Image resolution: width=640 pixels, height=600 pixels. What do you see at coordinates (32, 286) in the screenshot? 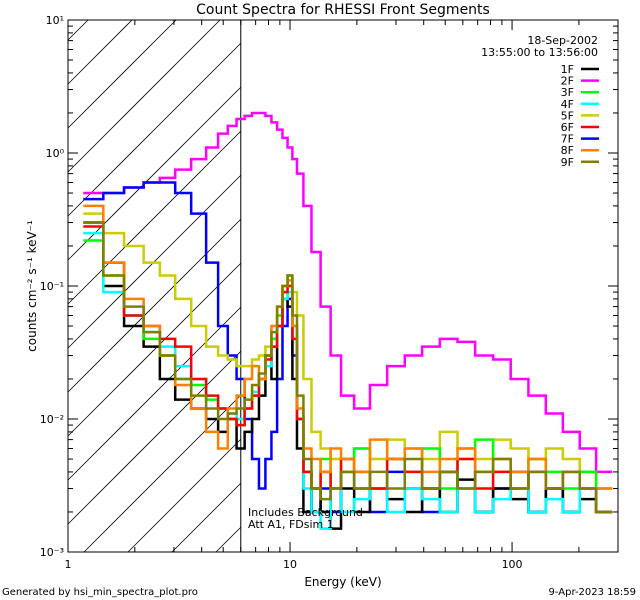
I see `y-axis-label: counts cm⁻² s⁻¹ keV⁻¹` at bounding box center [32, 286].